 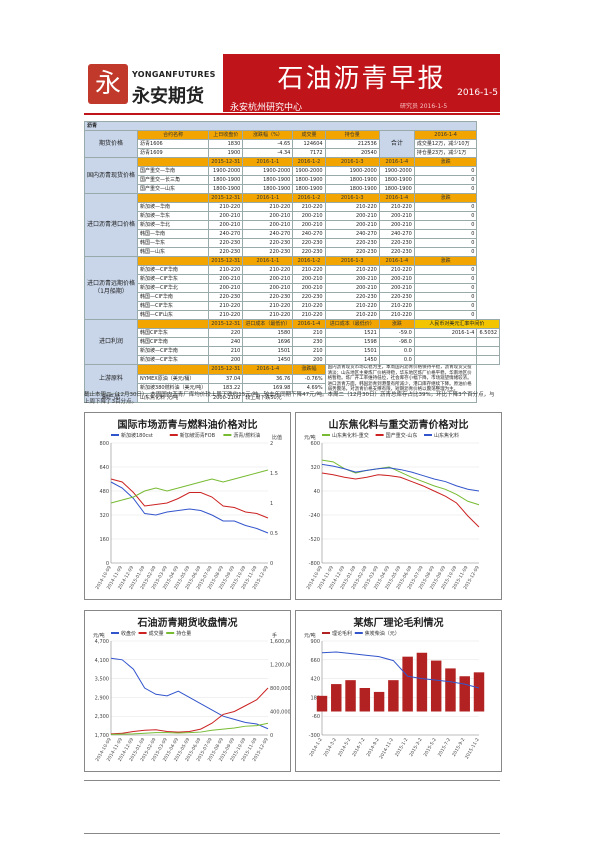 I want to click on table-cell: 7172, so click(x=309, y=153).